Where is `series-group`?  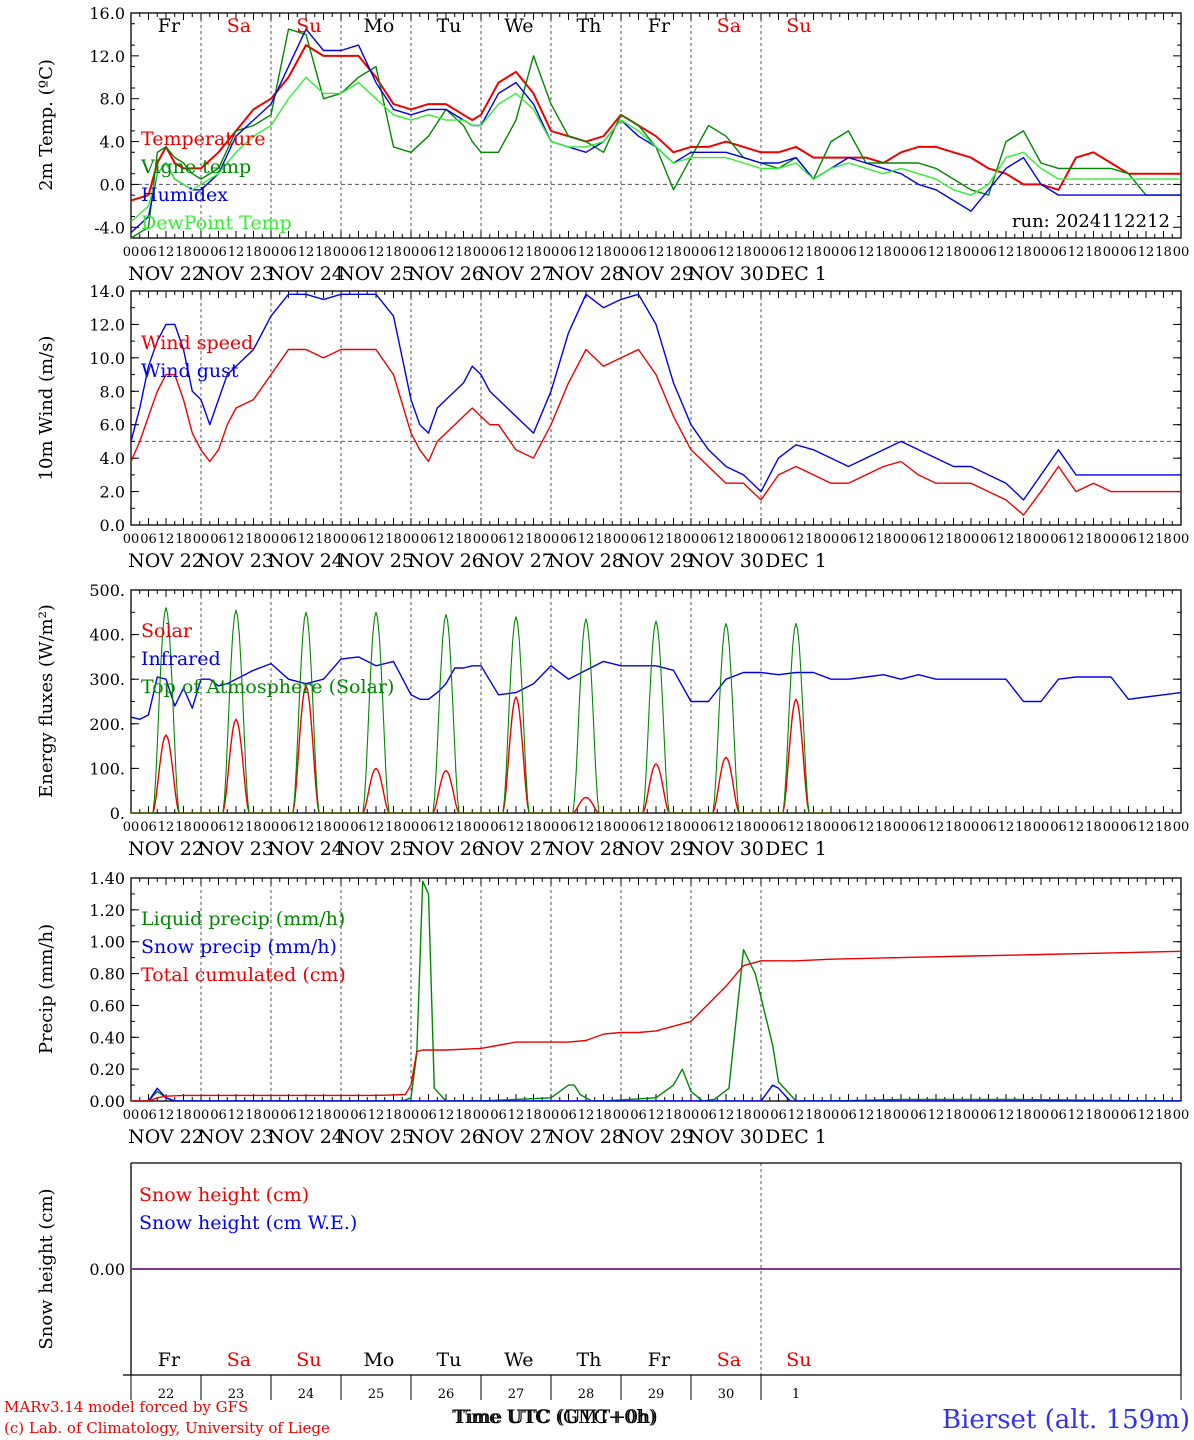
series-group is located at coordinates (656, 404).